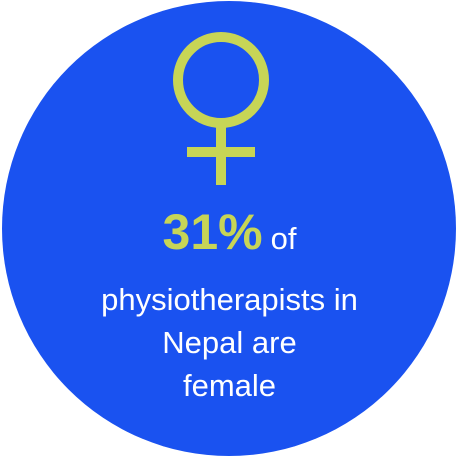 This screenshot has width=459, height=458. I want to click on statistic-value: 31%, so click(212, 232).